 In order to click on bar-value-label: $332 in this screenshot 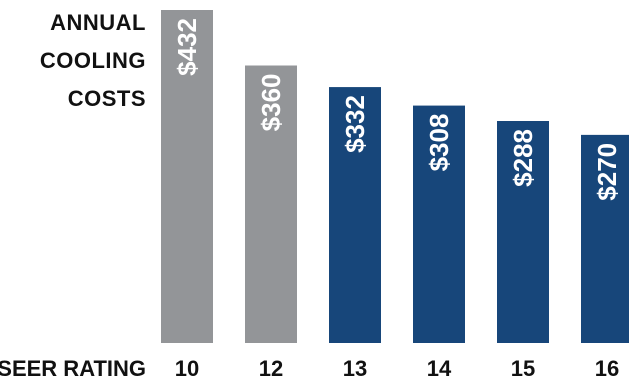, I will do `click(355, 124)`.